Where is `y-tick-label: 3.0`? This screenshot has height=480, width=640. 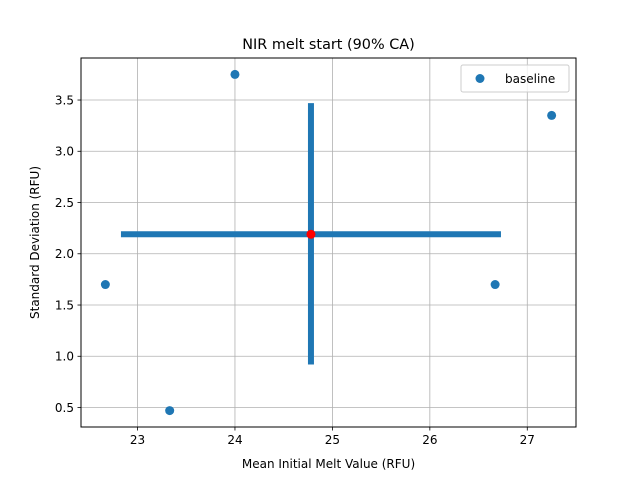
y-tick-label: 3.0 is located at coordinates (64, 152).